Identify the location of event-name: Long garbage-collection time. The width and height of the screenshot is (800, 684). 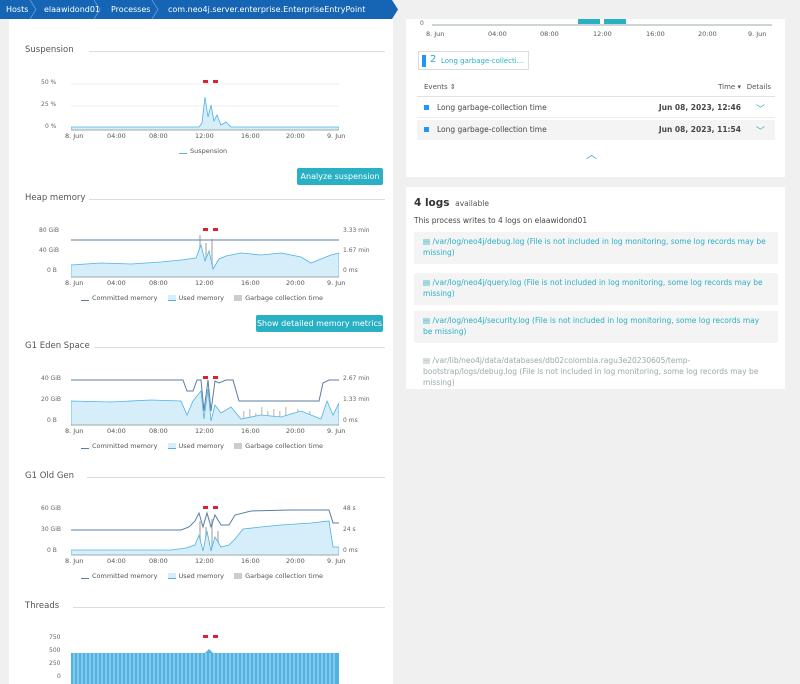
(492, 129).